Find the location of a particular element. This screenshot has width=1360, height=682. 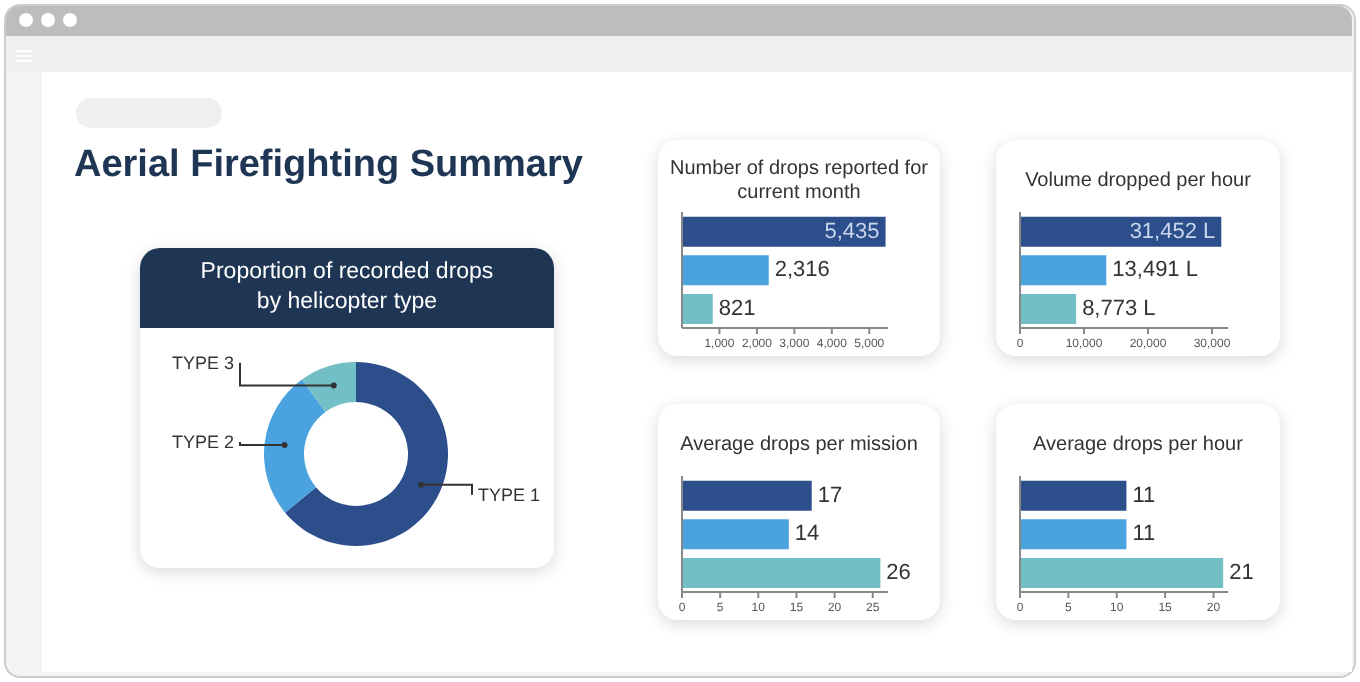

text: Aerial Firefighting Summary is located at coordinates (328, 166).